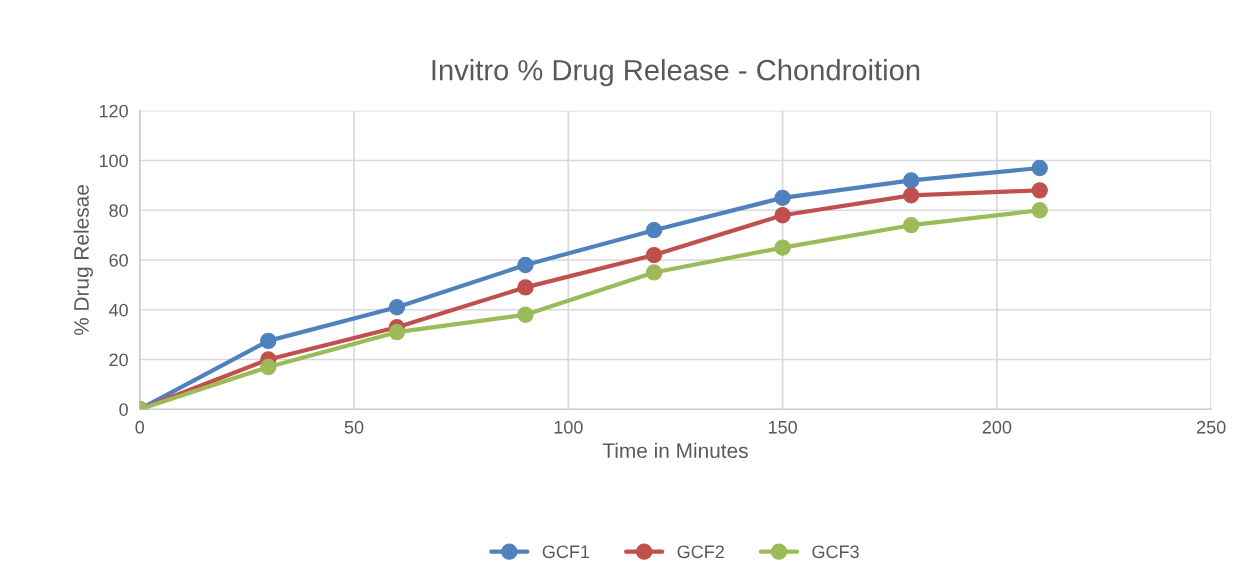 This screenshot has width=1259, height=583. What do you see at coordinates (140, 427) in the screenshot?
I see `x-tick-label: 0` at bounding box center [140, 427].